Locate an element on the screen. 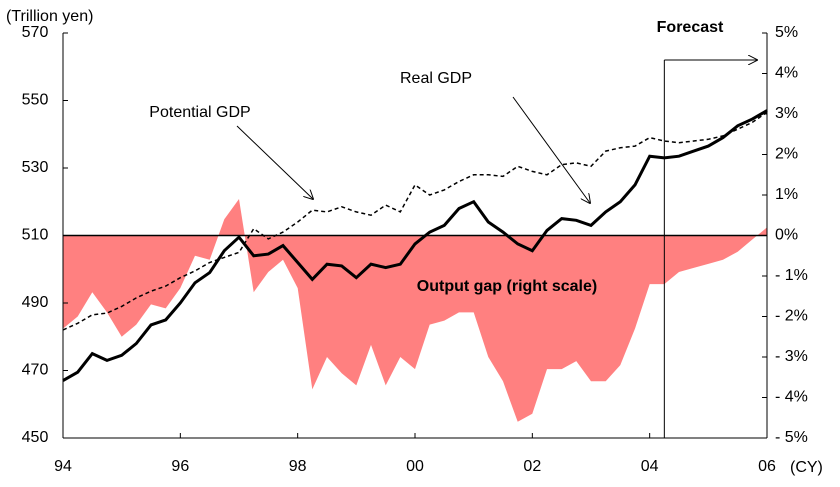  gap-label: Output gap (right scale) is located at coordinates (507, 286).